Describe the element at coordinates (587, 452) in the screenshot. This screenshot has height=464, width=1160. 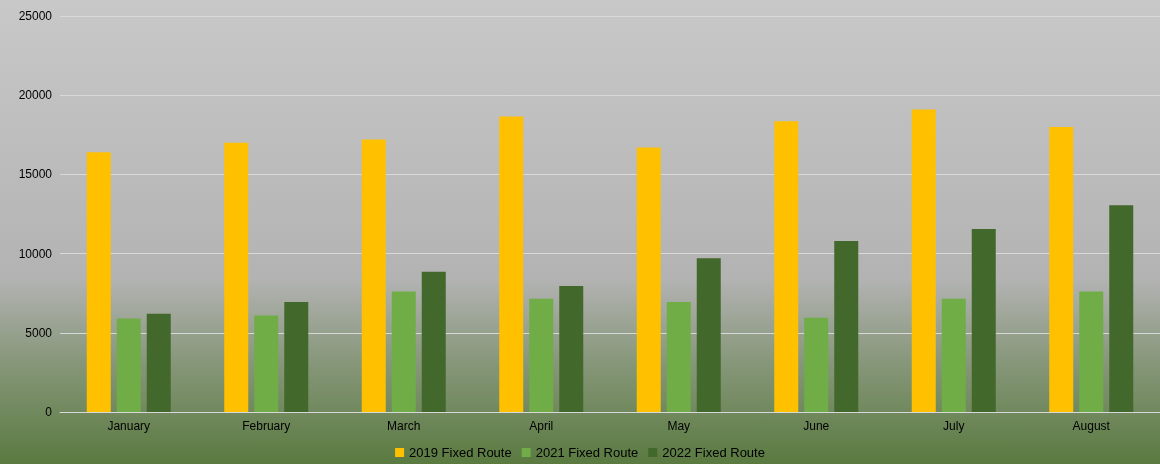
I see `legend-label: 2021 Fixed Route` at that location.